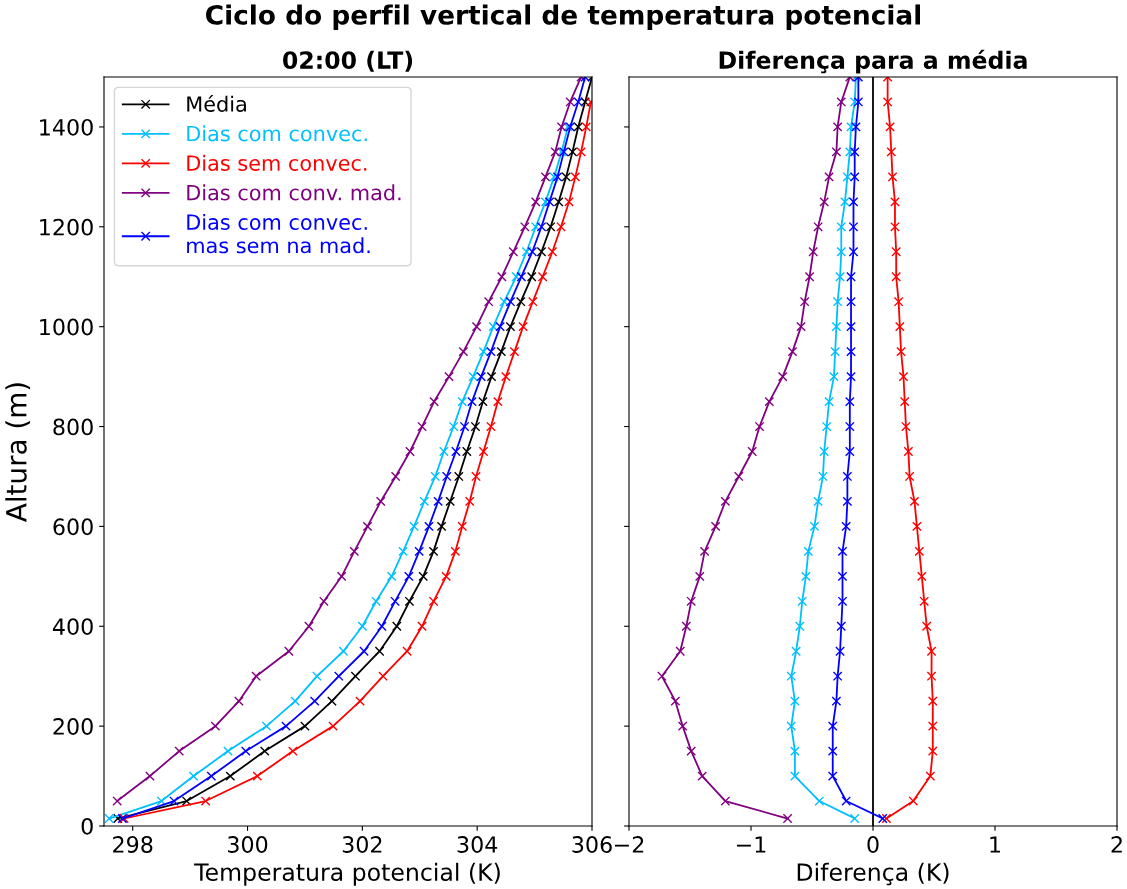 Image resolution: width=1127 pixels, height=889 pixels. Describe the element at coordinates (348, 61) in the screenshot. I see `chart-subtitle: 02:00 (LT)` at that location.